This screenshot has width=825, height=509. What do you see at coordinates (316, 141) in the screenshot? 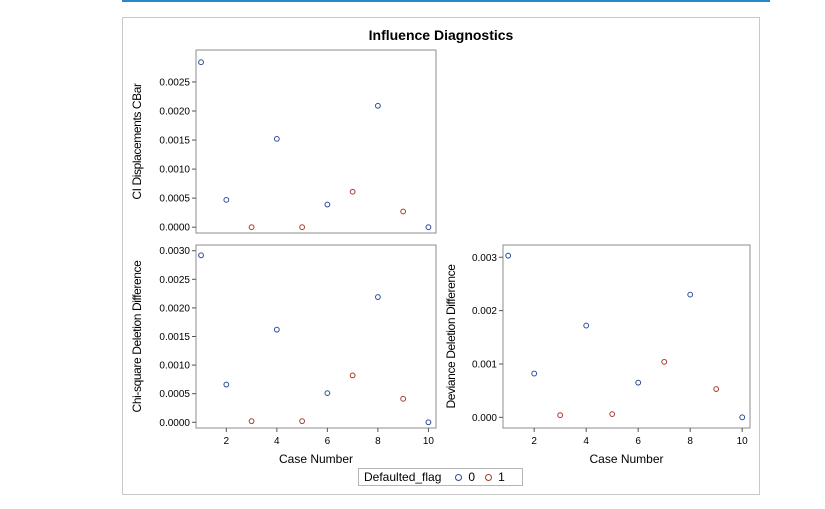
I see `panel-cbar-frame` at bounding box center [316, 141].